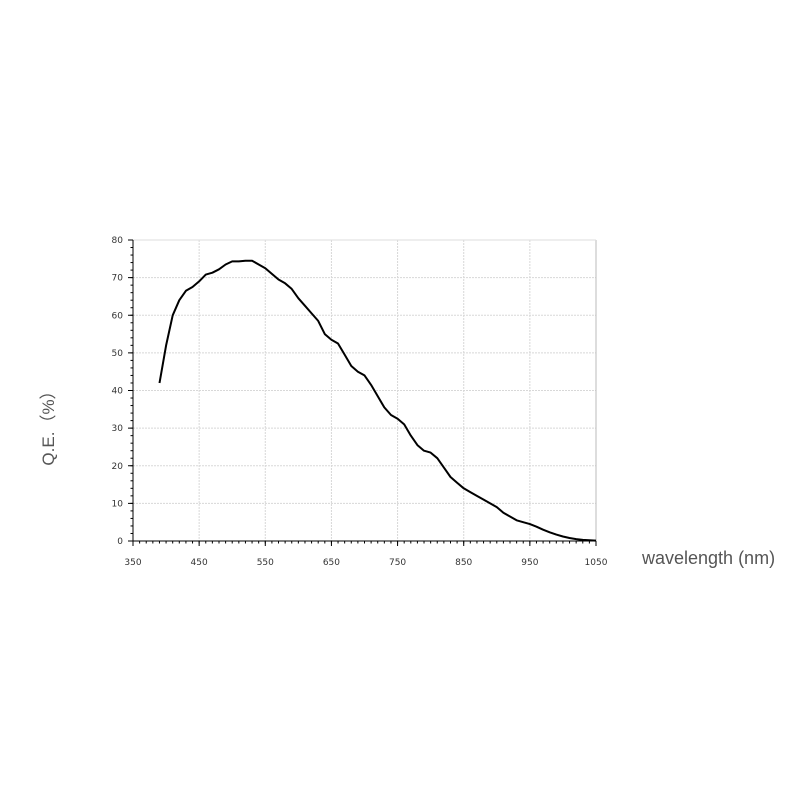 This screenshot has height=800, width=800. I want to click on x-axis-label: wavelength (nm), so click(708, 558).